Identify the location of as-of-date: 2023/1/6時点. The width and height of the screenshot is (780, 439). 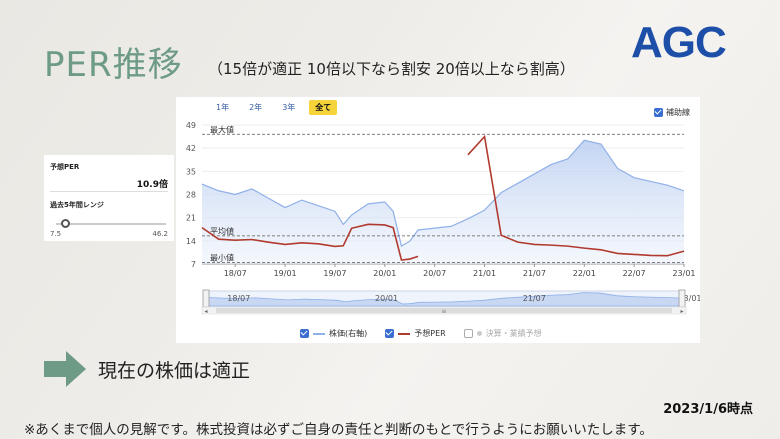
(708, 409).